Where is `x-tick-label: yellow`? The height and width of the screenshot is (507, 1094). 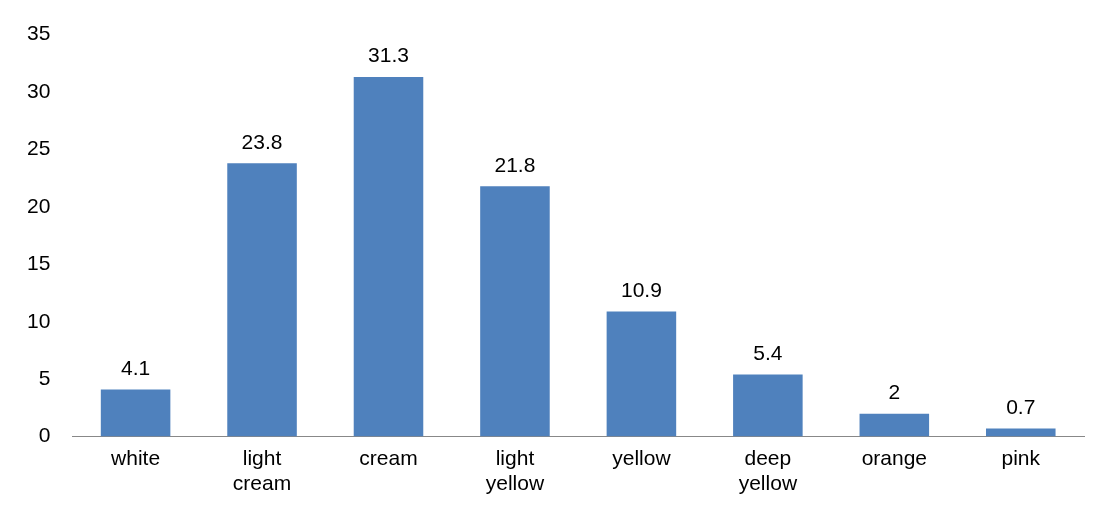
x-tick-label: yellow is located at coordinates (642, 457).